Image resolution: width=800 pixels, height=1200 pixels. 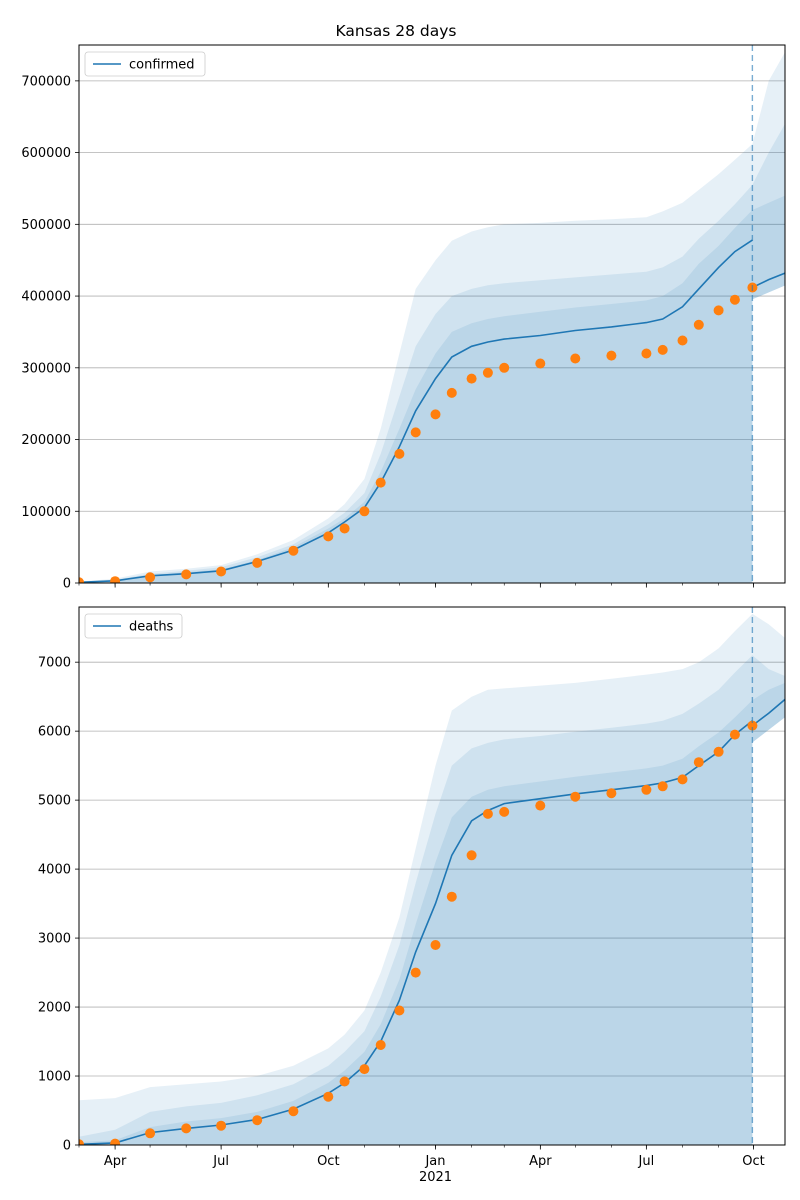 I want to click on y-tick-label: 3000, so click(x=54, y=939).